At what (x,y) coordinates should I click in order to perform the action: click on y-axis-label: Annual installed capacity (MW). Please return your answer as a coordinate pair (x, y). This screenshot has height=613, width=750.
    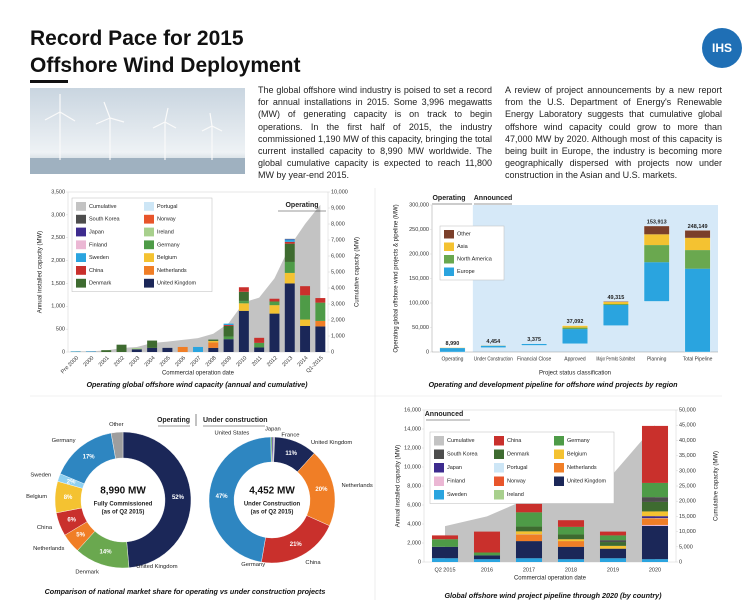
    Looking at the image, I should click on (41, 272).